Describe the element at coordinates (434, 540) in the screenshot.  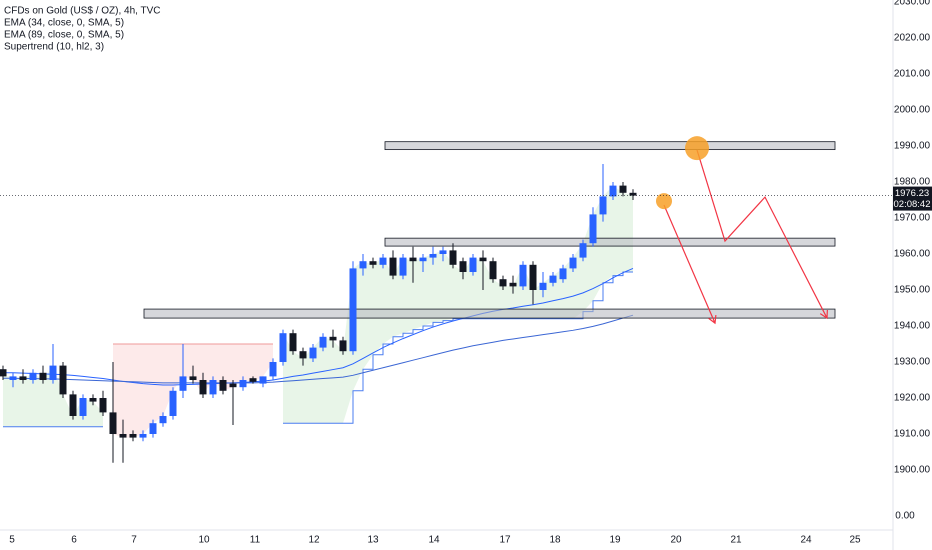
I see `x-tick-label: 14` at that location.